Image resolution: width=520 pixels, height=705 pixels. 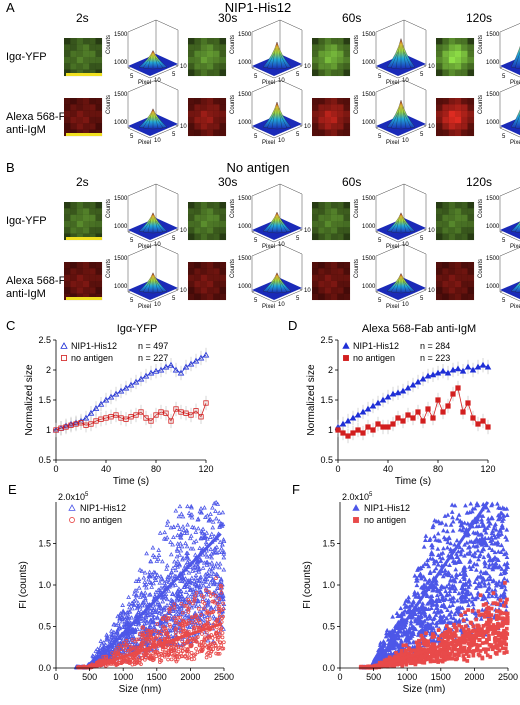 I want to click on y-axis-label: FI (counts), so click(x=307, y=585).